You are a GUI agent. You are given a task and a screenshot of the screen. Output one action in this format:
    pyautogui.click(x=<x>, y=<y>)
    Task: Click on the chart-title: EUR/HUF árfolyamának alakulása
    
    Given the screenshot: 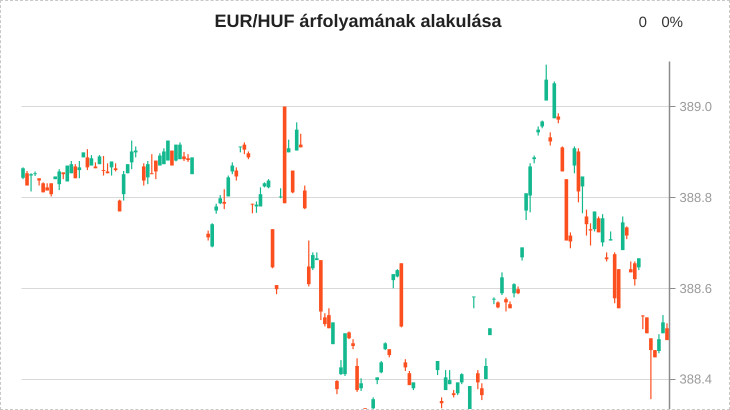 What is the action you would take?
    pyautogui.click(x=358, y=21)
    